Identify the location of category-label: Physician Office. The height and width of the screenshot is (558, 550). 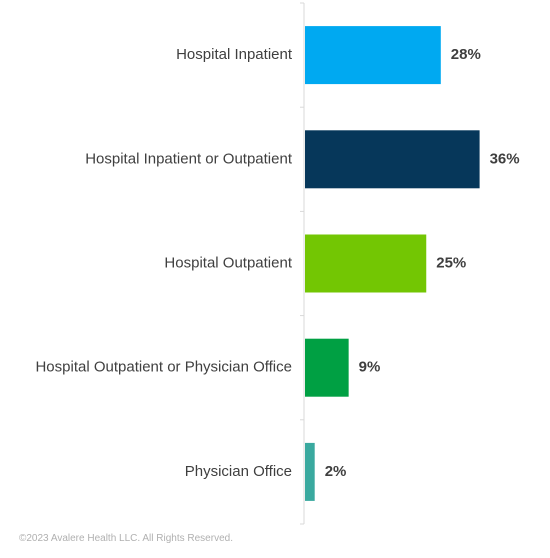
(238, 471).